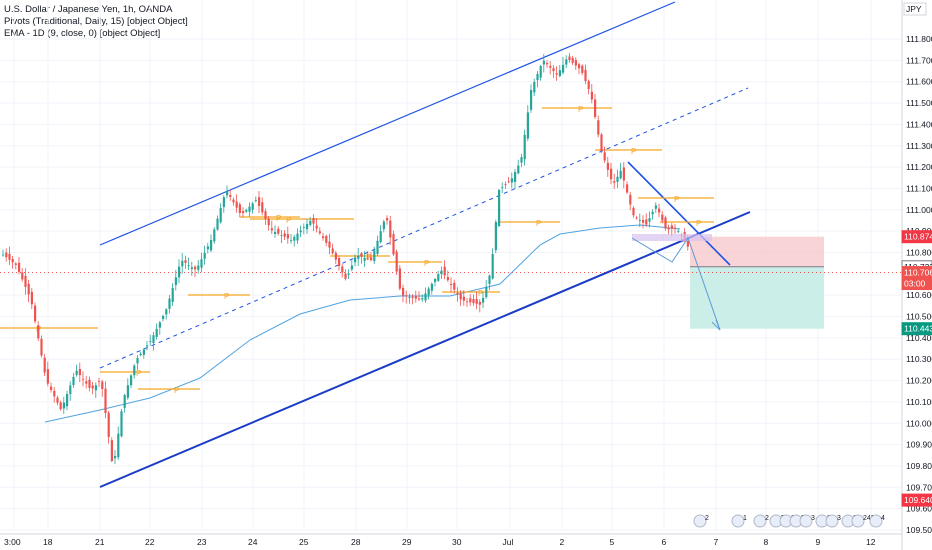 The height and width of the screenshot is (550, 932). I want to click on price-tick: 109.500, so click(919, 530).